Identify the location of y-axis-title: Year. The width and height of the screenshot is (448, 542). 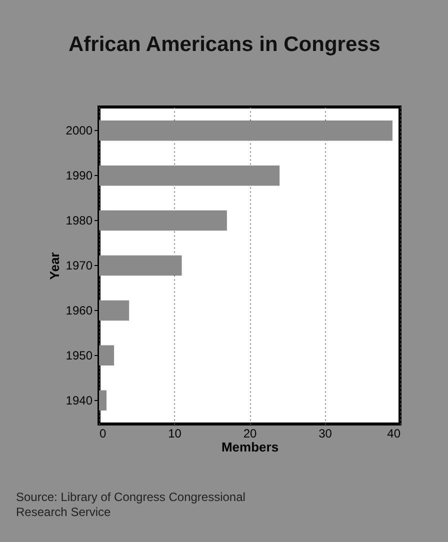
(54, 266).